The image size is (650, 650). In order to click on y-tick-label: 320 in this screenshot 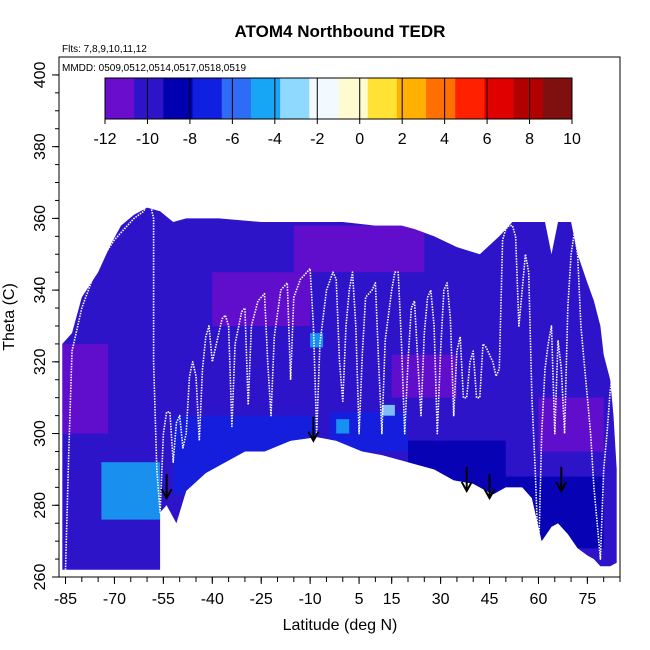, I will do `click(40, 361)`.